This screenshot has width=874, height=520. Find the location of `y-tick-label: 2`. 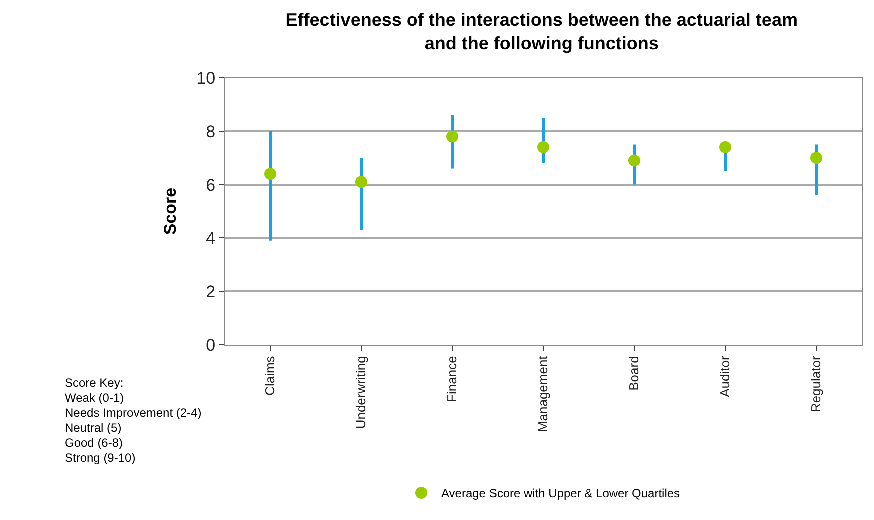

y-tick-label: 2 is located at coordinates (211, 292).